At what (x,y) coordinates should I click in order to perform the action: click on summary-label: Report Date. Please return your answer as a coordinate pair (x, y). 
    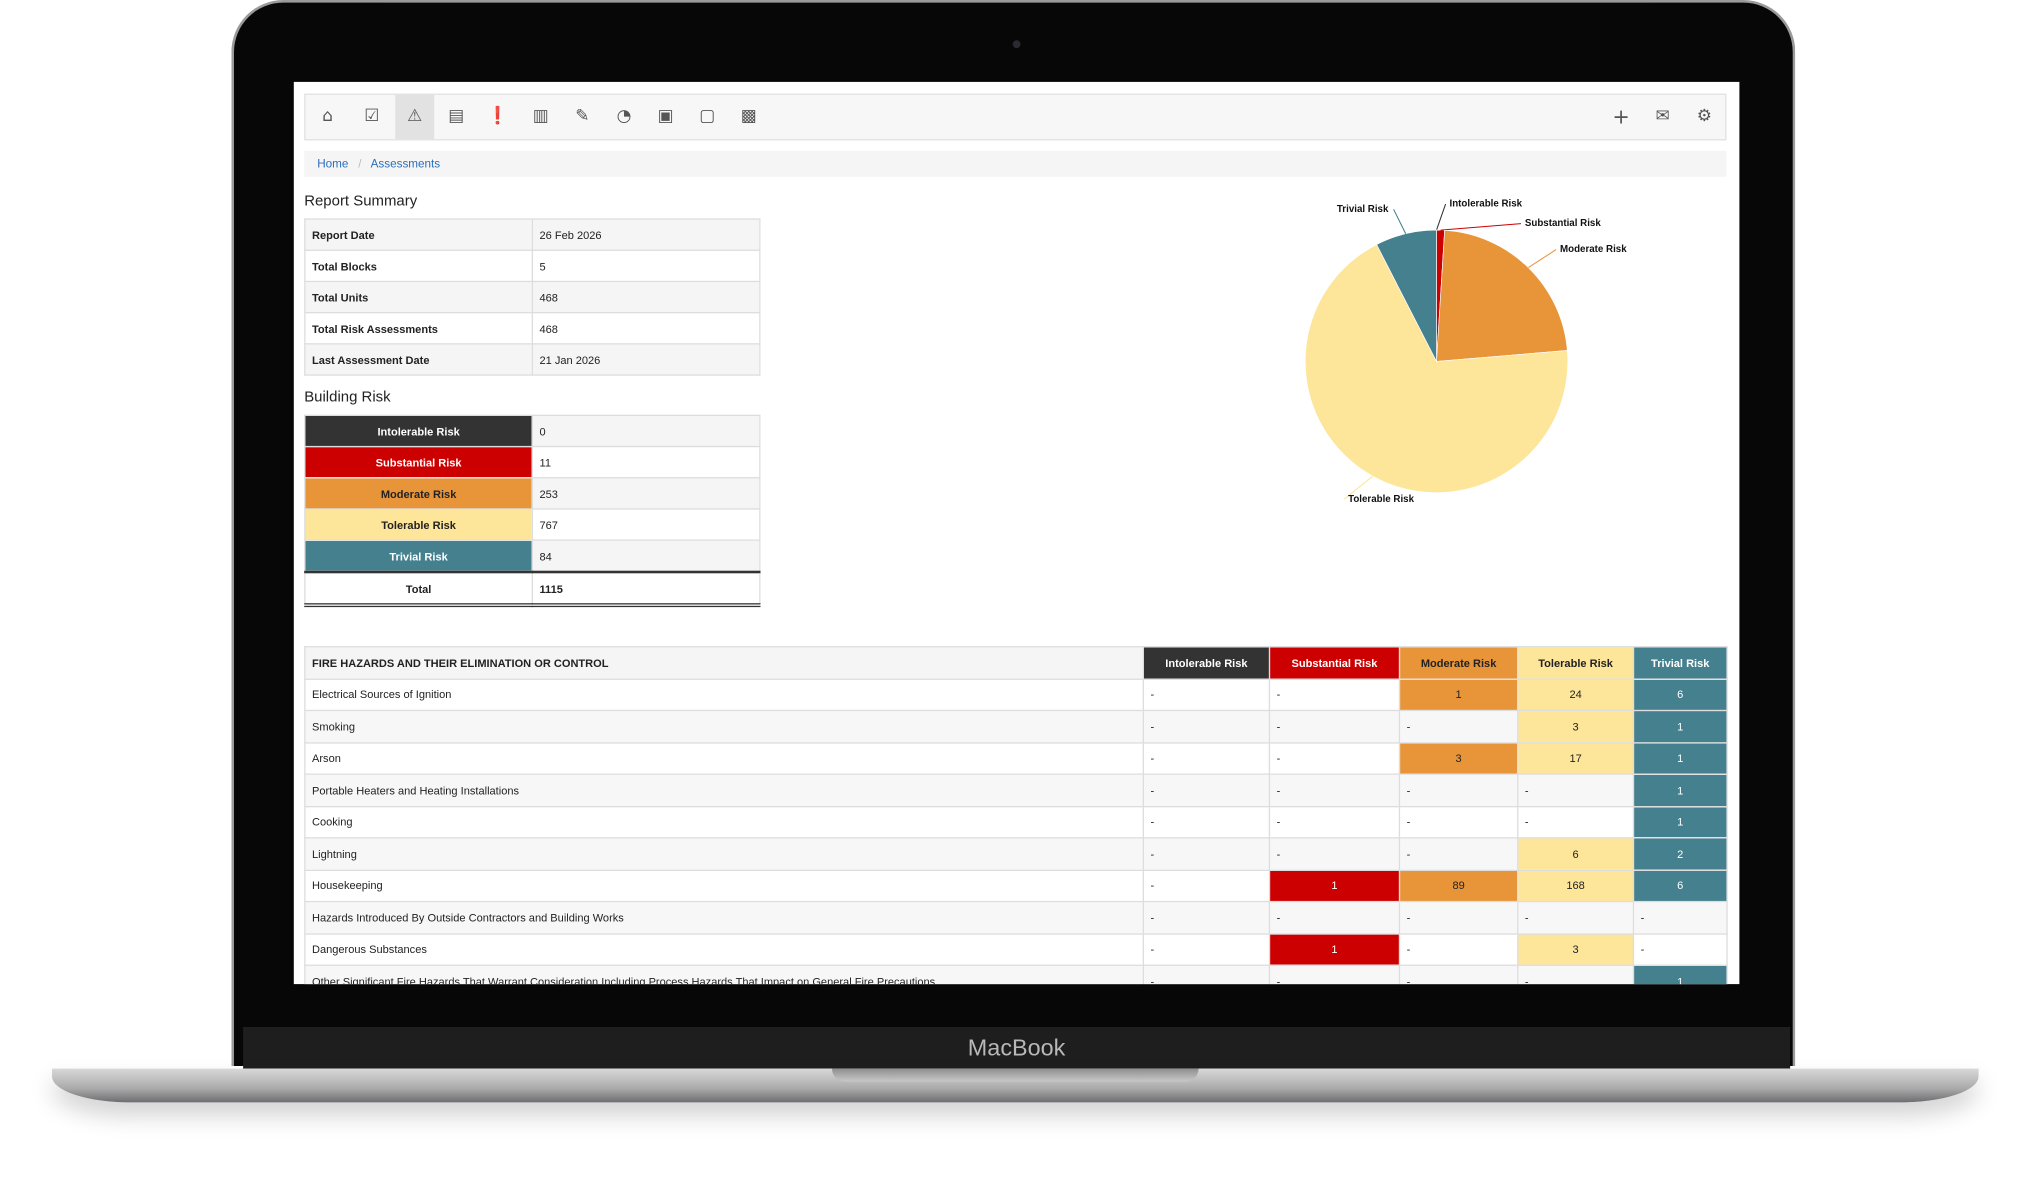
    Looking at the image, I should click on (418, 234).